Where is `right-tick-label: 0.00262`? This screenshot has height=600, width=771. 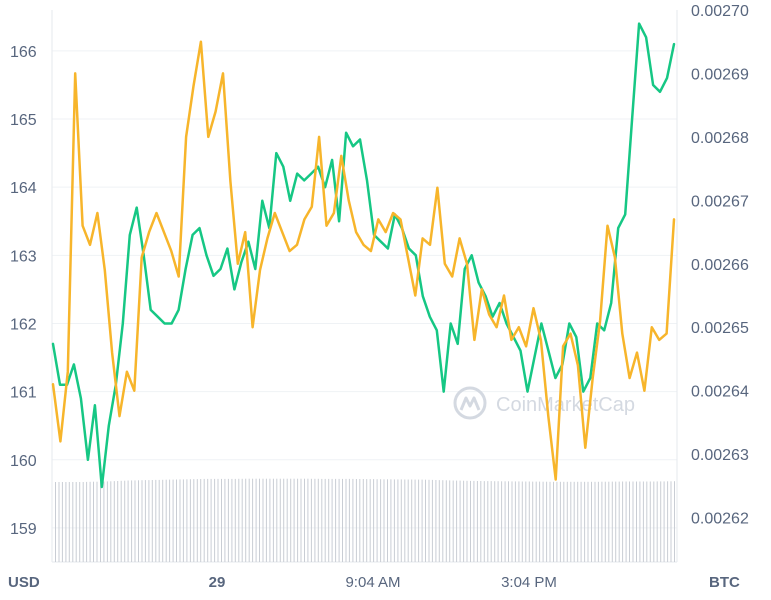 right-tick-label: 0.00262 is located at coordinates (720, 519).